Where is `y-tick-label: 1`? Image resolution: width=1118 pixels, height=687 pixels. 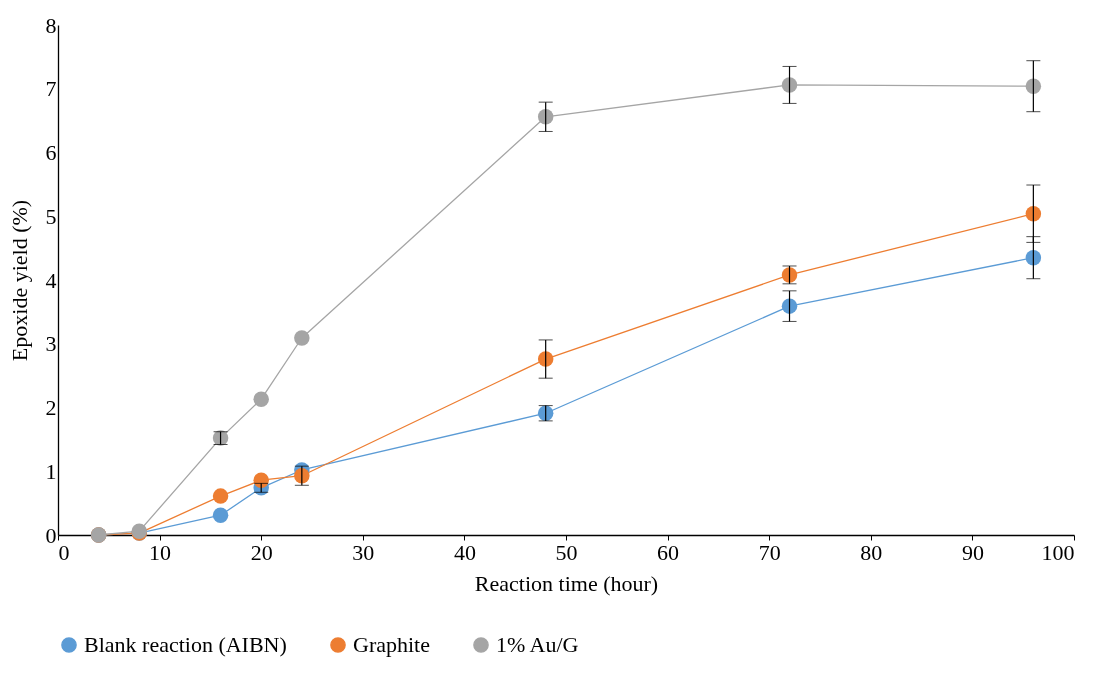 y-tick-label: 1 is located at coordinates (51, 471).